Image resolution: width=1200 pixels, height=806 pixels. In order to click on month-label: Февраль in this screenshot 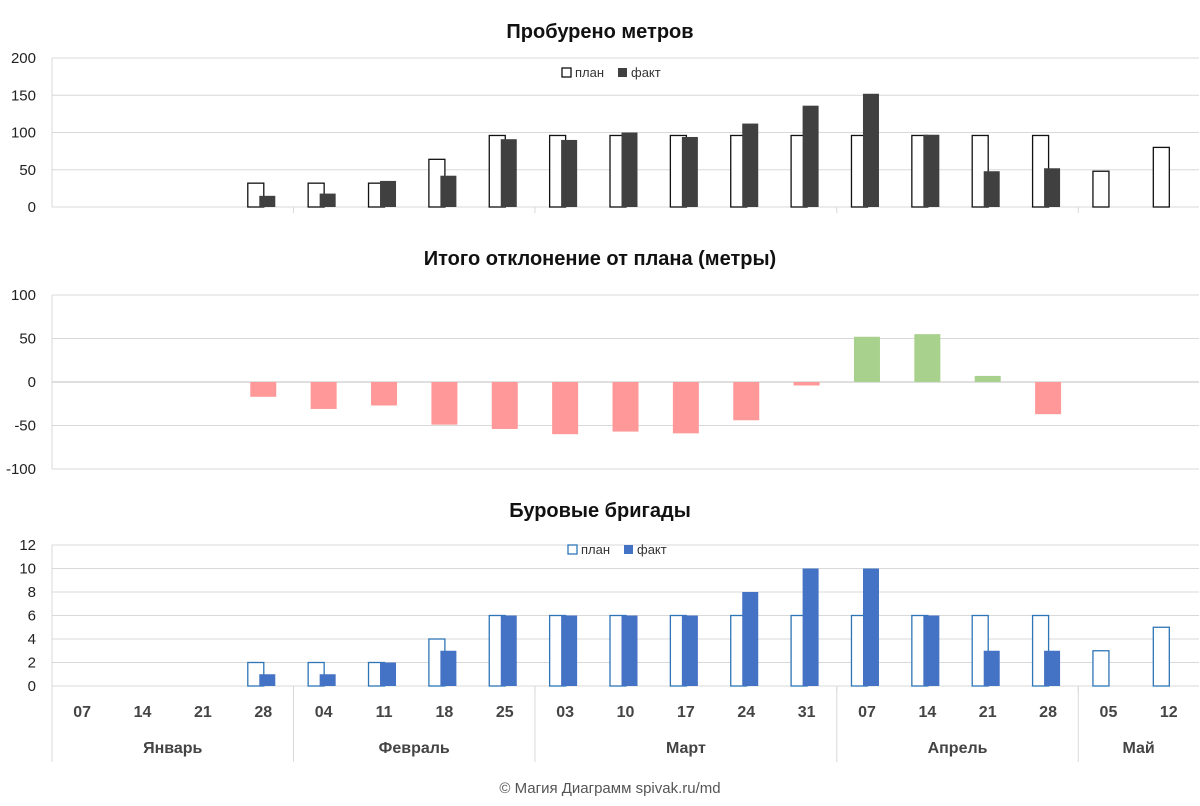, I will do `click(414, 748)`.